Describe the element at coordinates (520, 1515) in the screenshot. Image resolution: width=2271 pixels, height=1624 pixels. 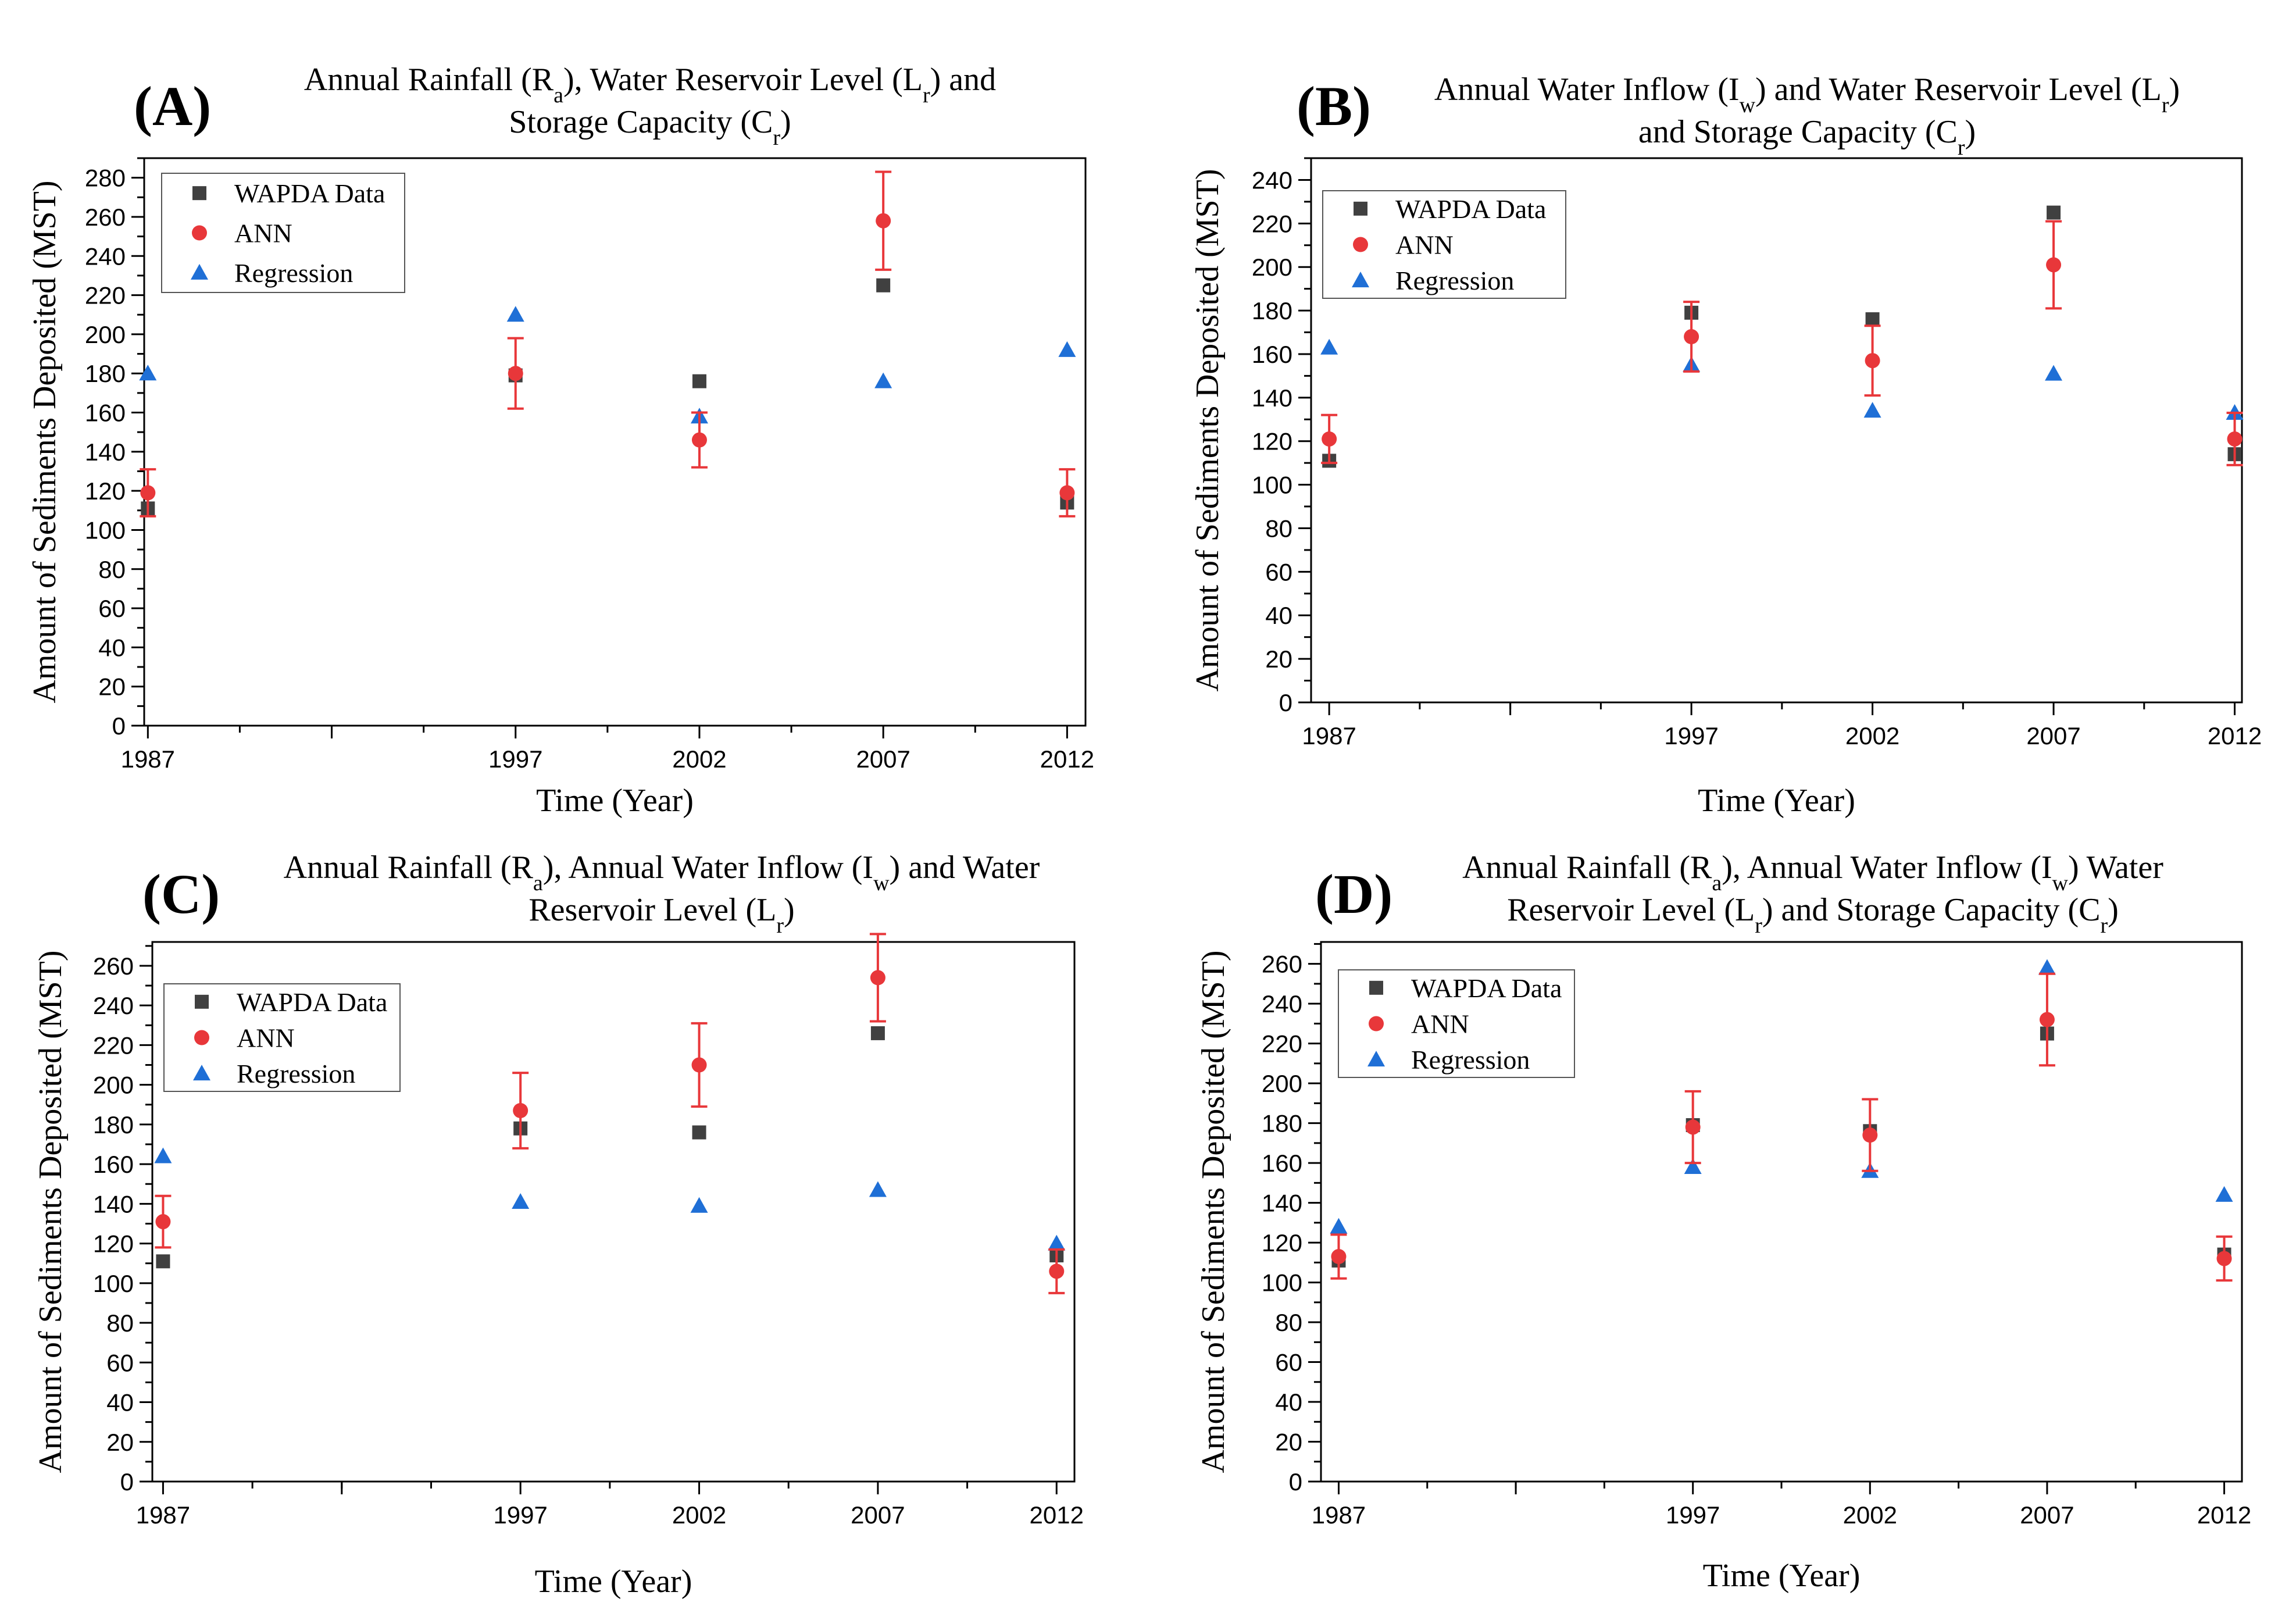
I see `x-tick-label: 1997` at that location.